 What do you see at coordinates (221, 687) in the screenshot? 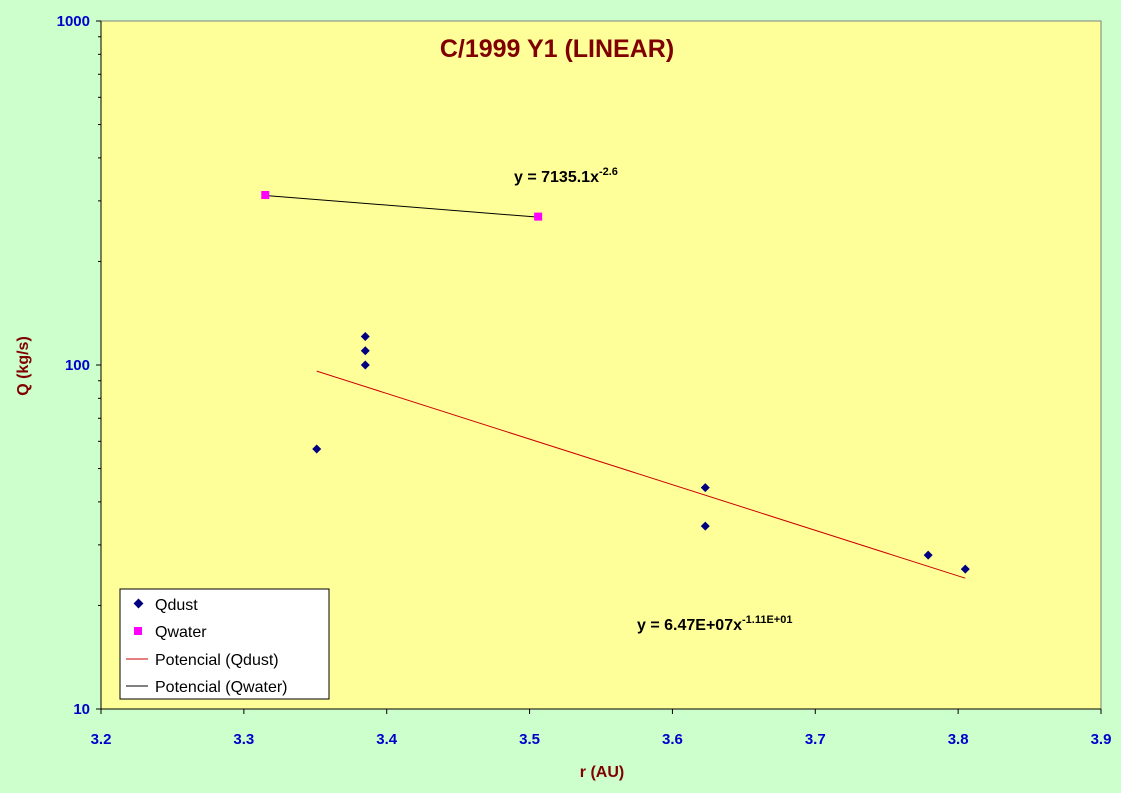
I see `legend-item-potencial-qwater: Potencial (Qwater)` at bounding box center [221, 687].